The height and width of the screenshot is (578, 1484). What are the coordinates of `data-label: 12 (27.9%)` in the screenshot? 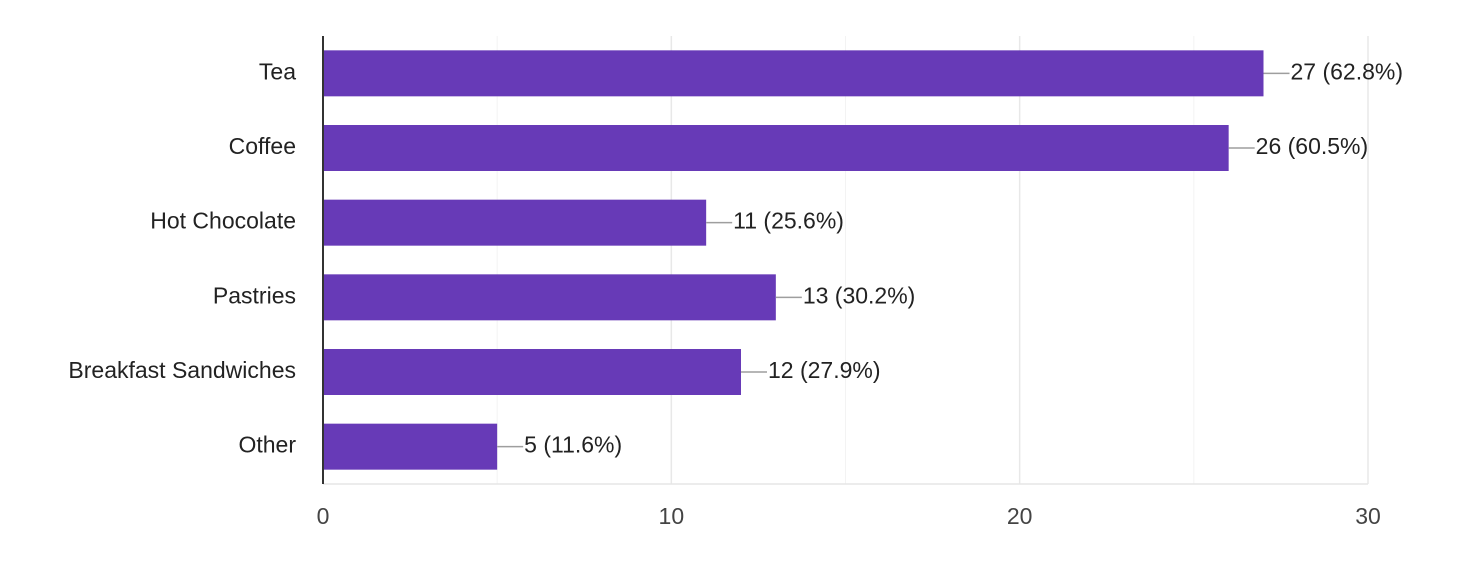 It's located at (824, 370).